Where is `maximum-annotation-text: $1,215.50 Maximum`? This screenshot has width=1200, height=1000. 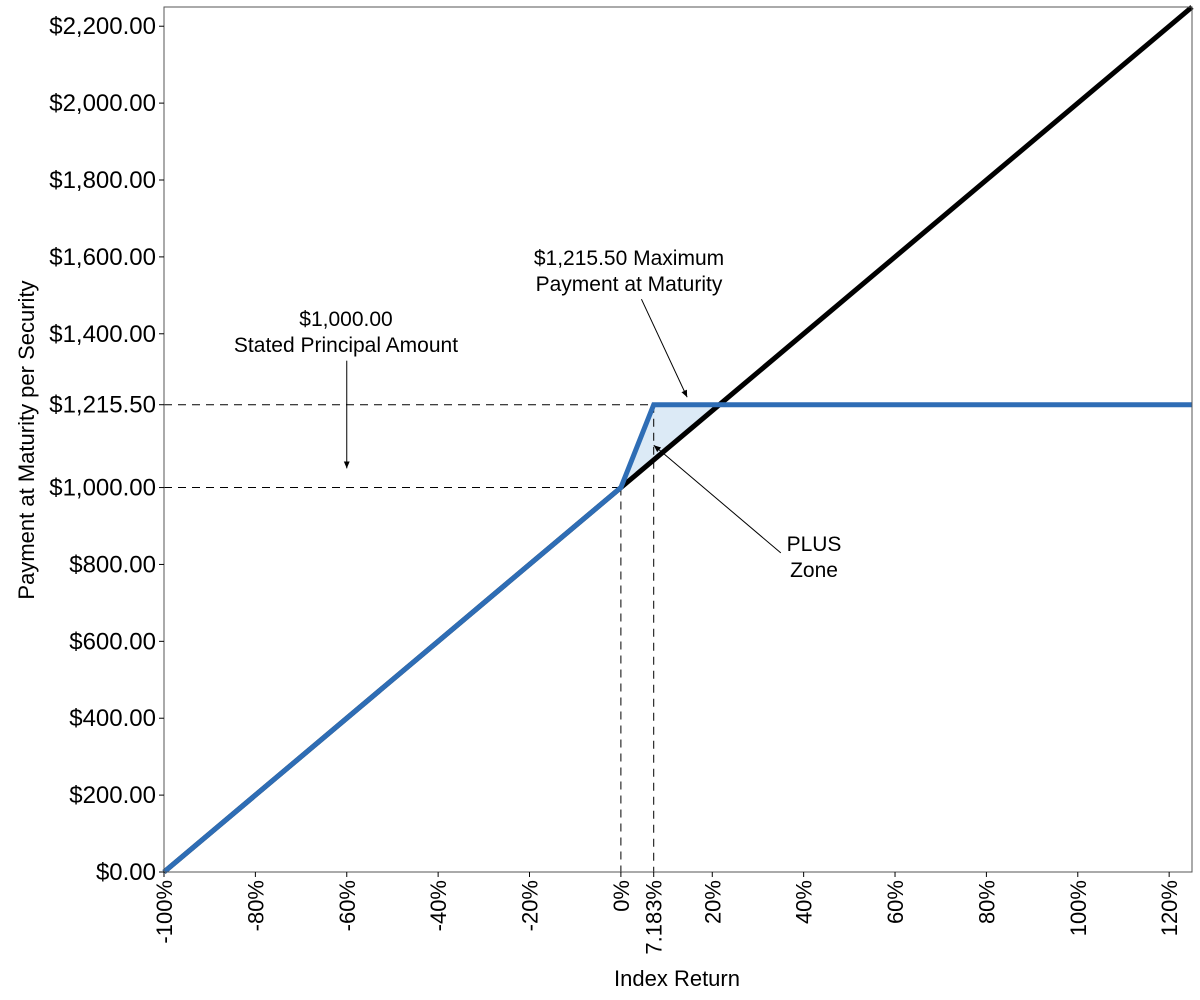 maximum-annotation-text: $1,215.50 Maximum is located at coordinates (629, 258).